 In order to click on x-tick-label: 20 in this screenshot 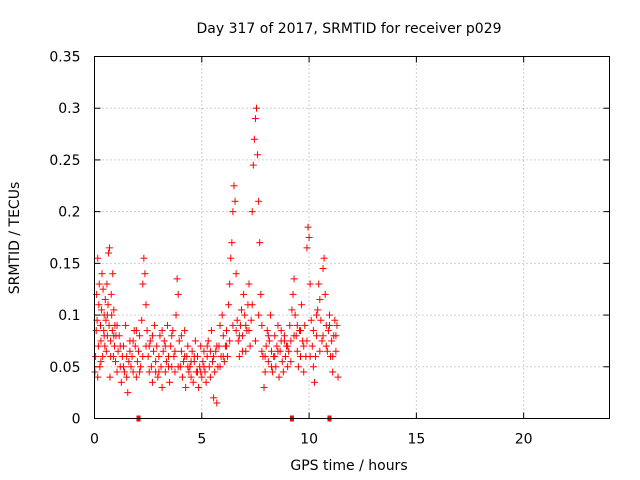, I will do `click(524, 440)`.